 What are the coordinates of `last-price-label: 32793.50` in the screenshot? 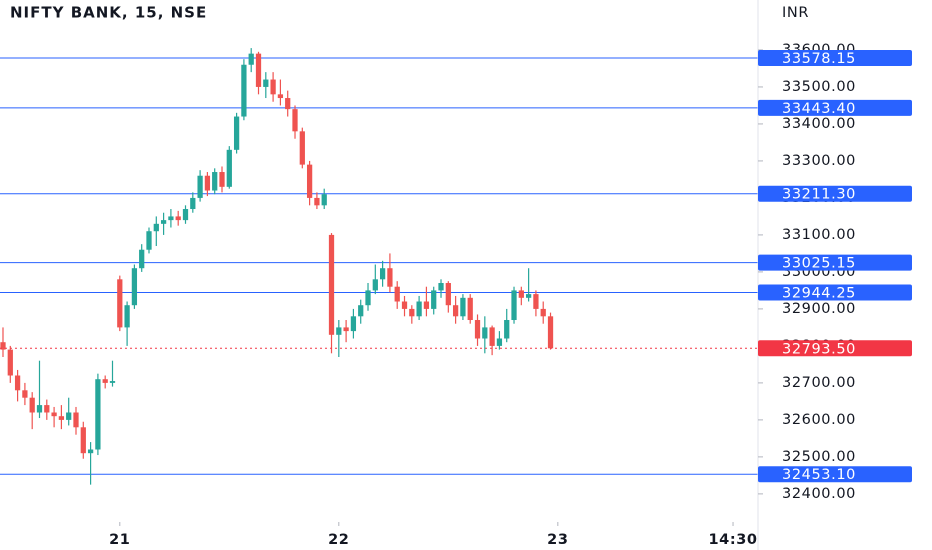 It's located at (819, 349).